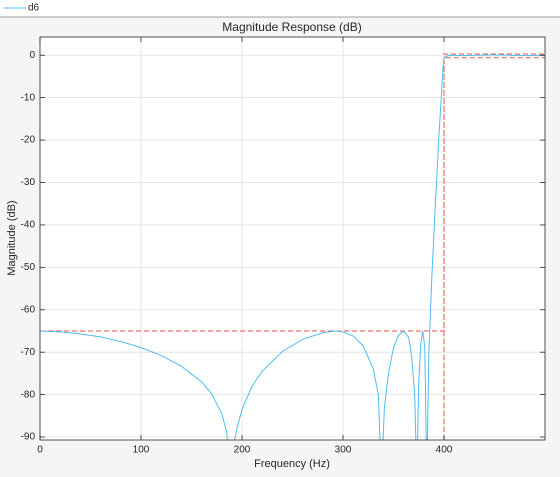 Image resolution: width=560 pixels, height=477 pixels. I want to click on x-tick-label: 0, so click(40, 450).